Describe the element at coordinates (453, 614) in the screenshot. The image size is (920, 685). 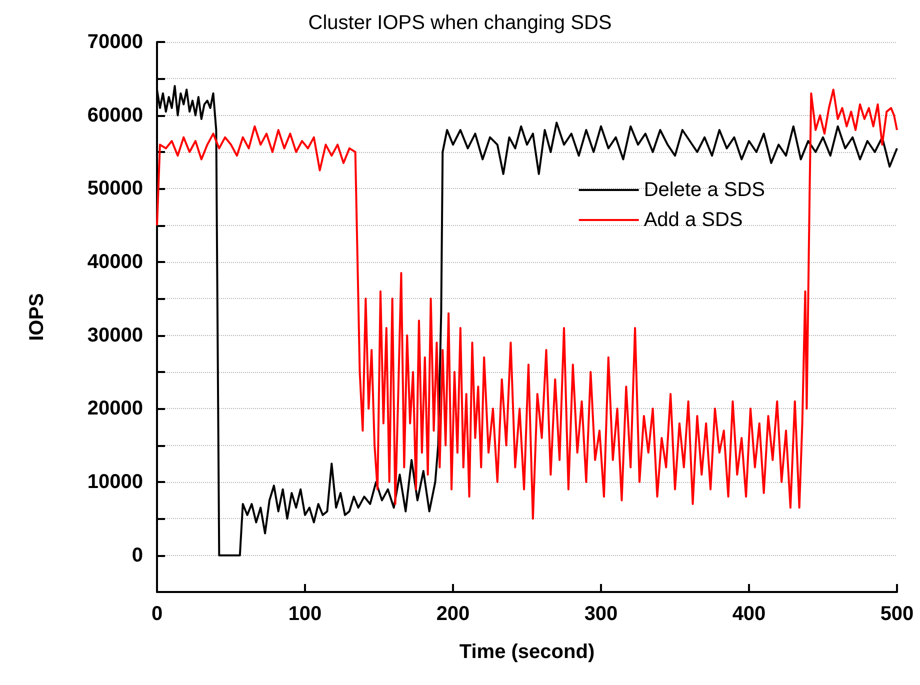
I see `x-tick-label: 200` at that location.